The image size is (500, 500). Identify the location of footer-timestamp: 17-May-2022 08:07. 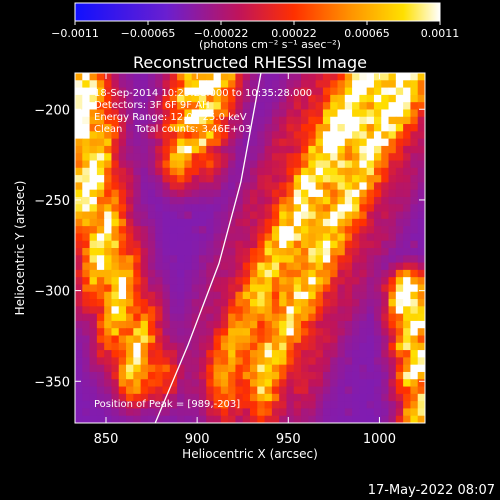
(431, 490).